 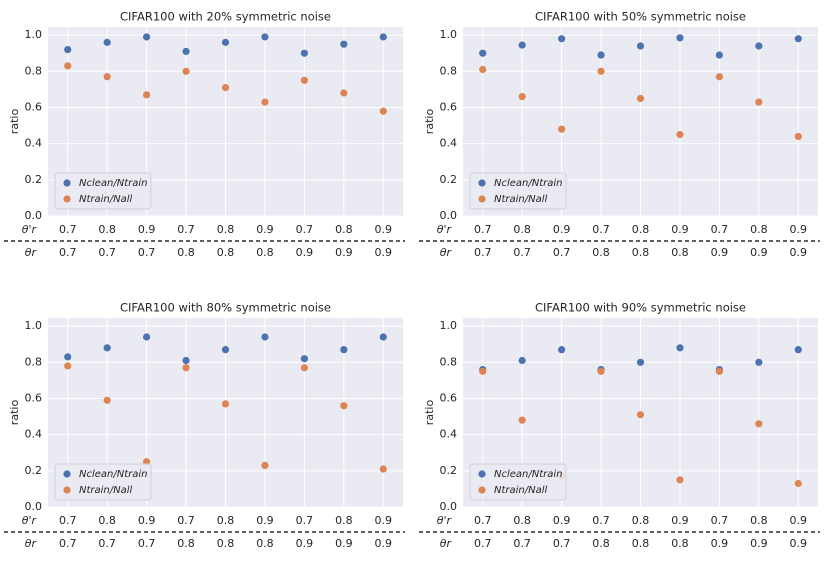 I want to click on y-tick-label: 0.0, so click(x=34, y=215).